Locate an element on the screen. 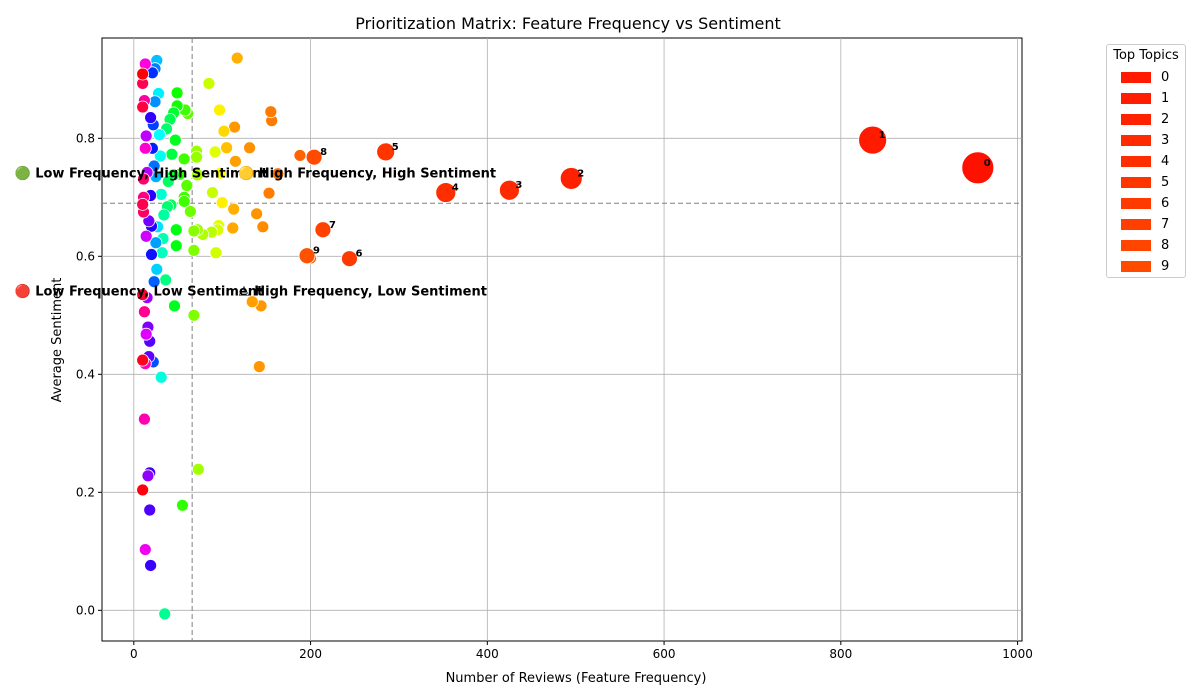 This screenshot has width=1200, height=700. legend-item: 0 is located at coordinates (1146, 77).